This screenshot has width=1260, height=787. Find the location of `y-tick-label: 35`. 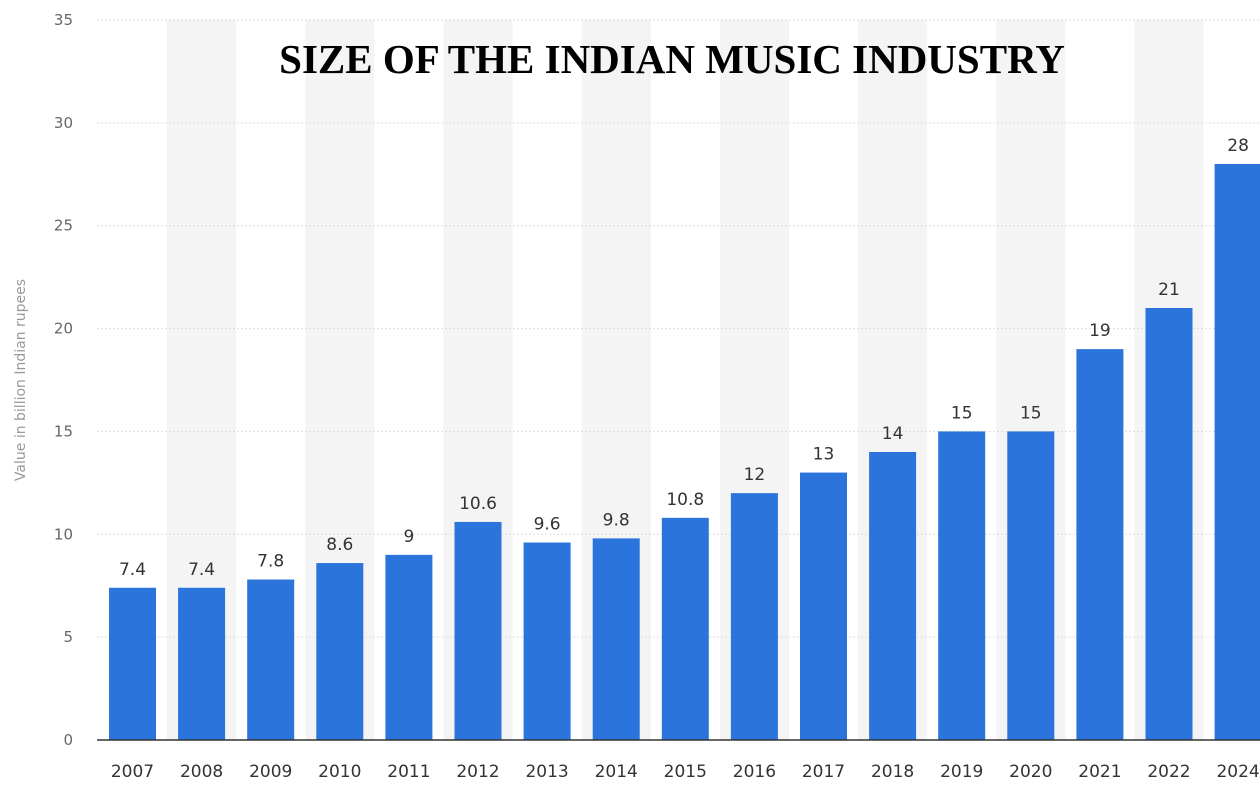

y-tick-label: 35 is located at coordinates (63, 20).